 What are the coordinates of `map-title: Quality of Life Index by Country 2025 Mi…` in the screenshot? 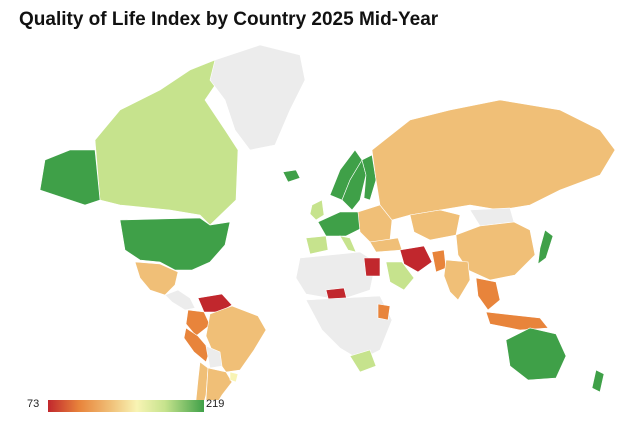 It's located at (229, 19).